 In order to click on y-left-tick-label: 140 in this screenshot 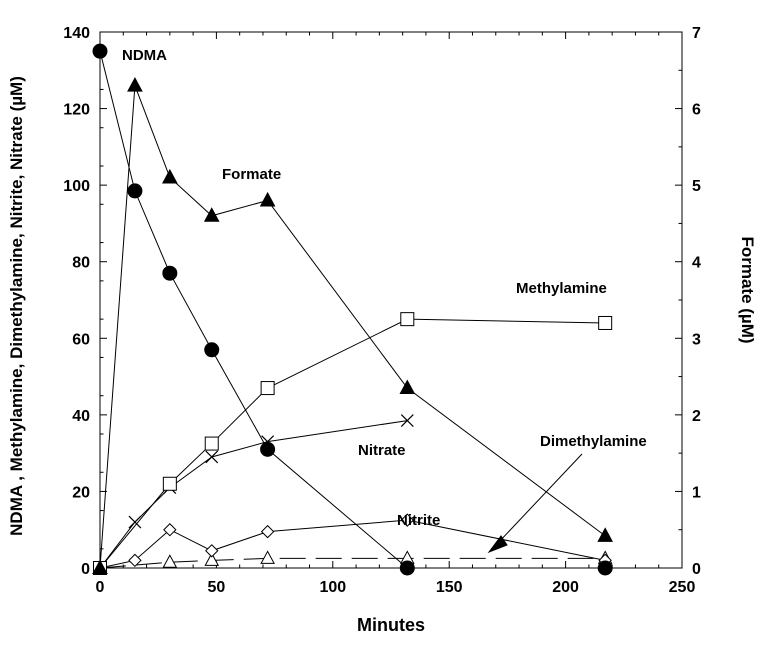, I will do `click(76, 33)`.